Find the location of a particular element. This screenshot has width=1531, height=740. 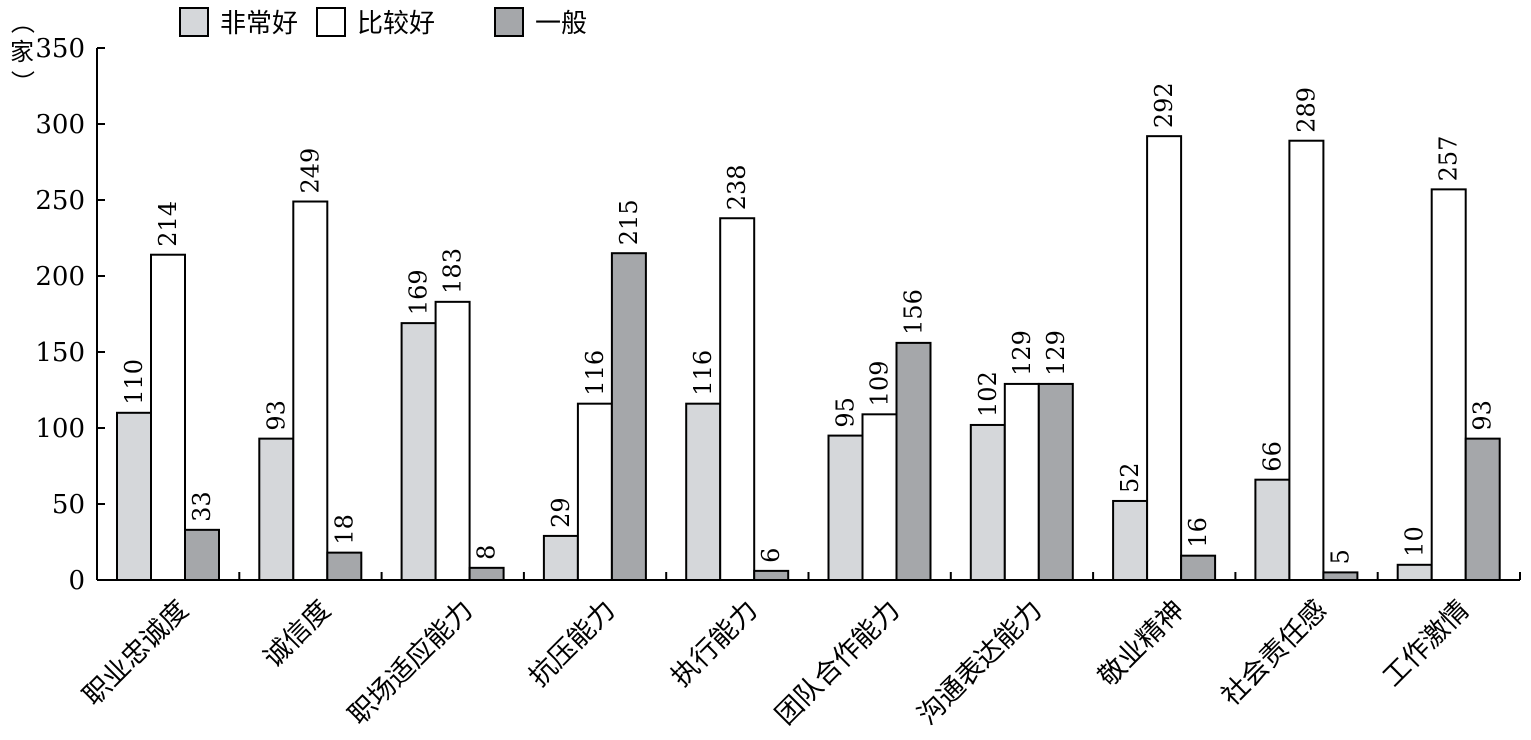

data-label: 5 is located at coordinates (1340, 556).